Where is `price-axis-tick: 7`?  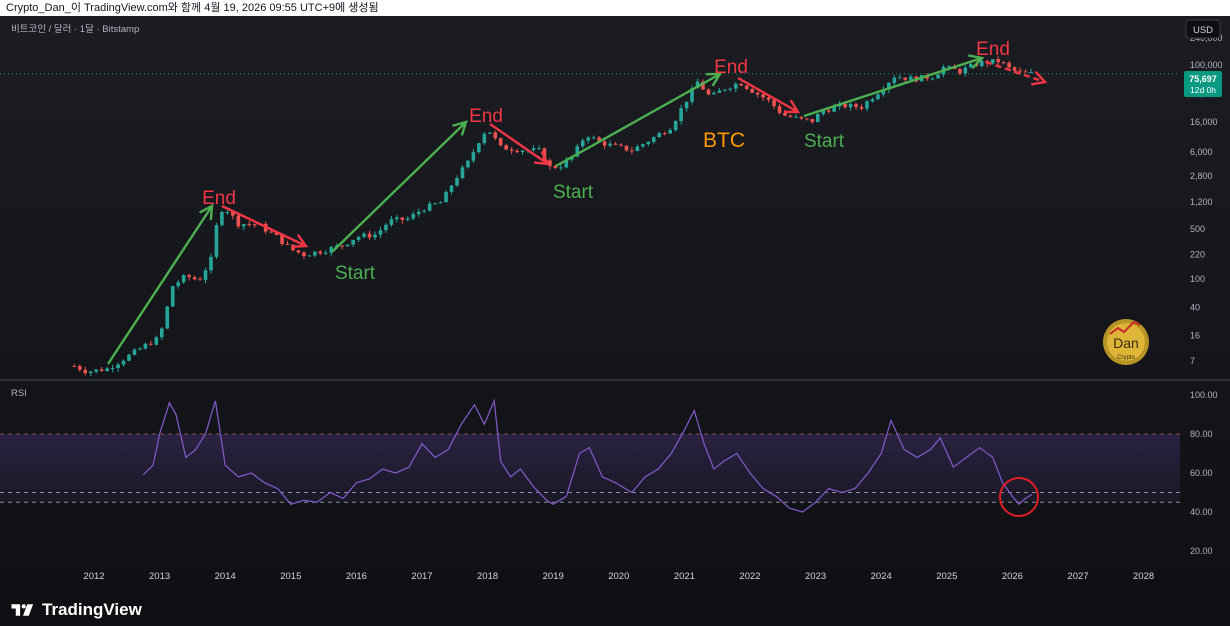
price-axis-tick: 7 is located at coordinates (1192, 361).